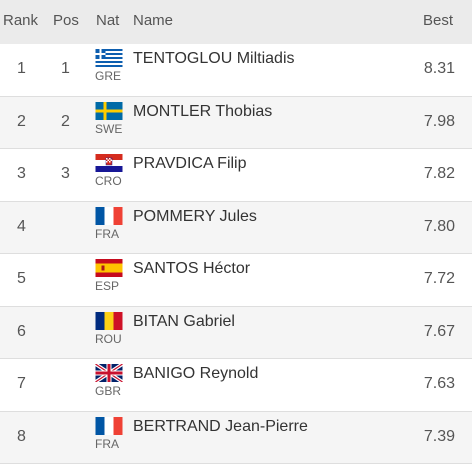 Image resolution: width=472 pixels, height=464 pixels. I want to click on croatia-flag-icon, so click(109, 163).